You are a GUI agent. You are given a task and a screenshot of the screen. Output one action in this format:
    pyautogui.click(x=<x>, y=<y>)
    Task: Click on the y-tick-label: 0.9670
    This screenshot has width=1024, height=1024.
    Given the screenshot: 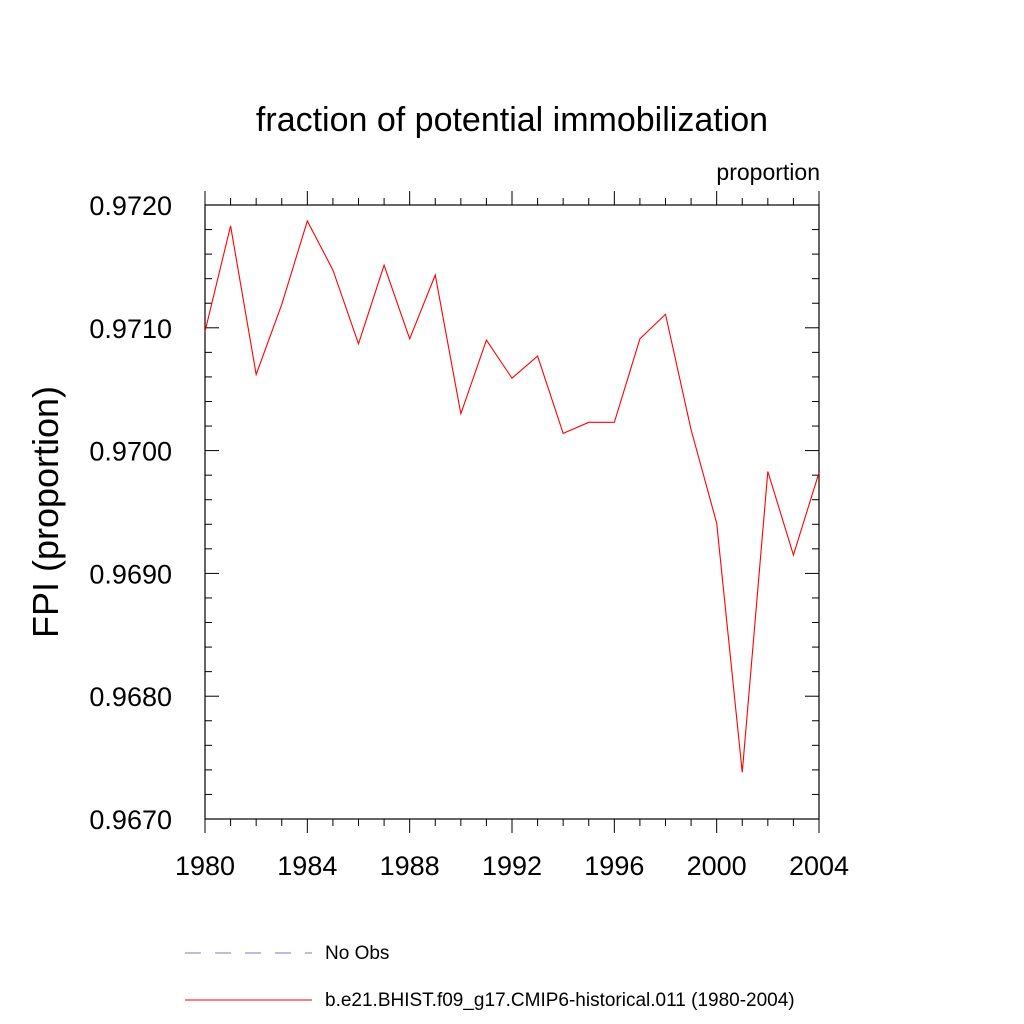 What is the action you would take?
    pyautogui.click(x=130, y=820)
    